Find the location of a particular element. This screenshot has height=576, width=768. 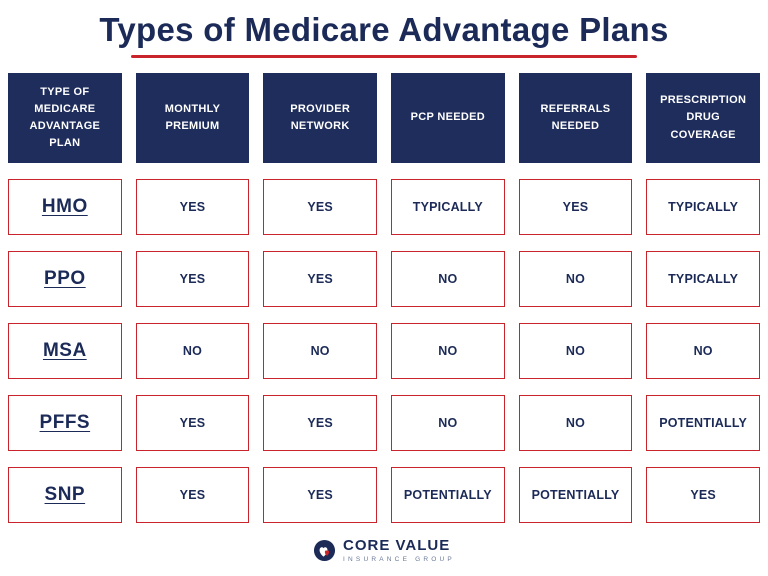

column-header-plan-type: TYPE OF MEDICARE ADVANTAGE PLAN is located at coordinates (65, 118).